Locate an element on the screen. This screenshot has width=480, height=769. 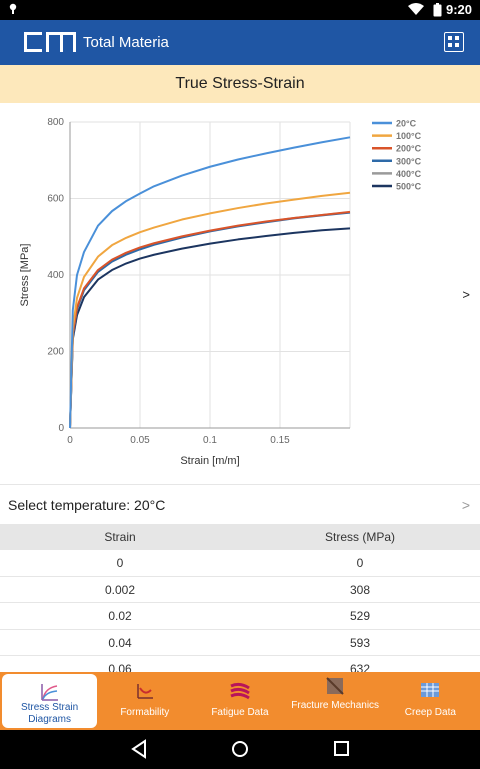
system-navigation-bar is located at coordinates (240, 749).